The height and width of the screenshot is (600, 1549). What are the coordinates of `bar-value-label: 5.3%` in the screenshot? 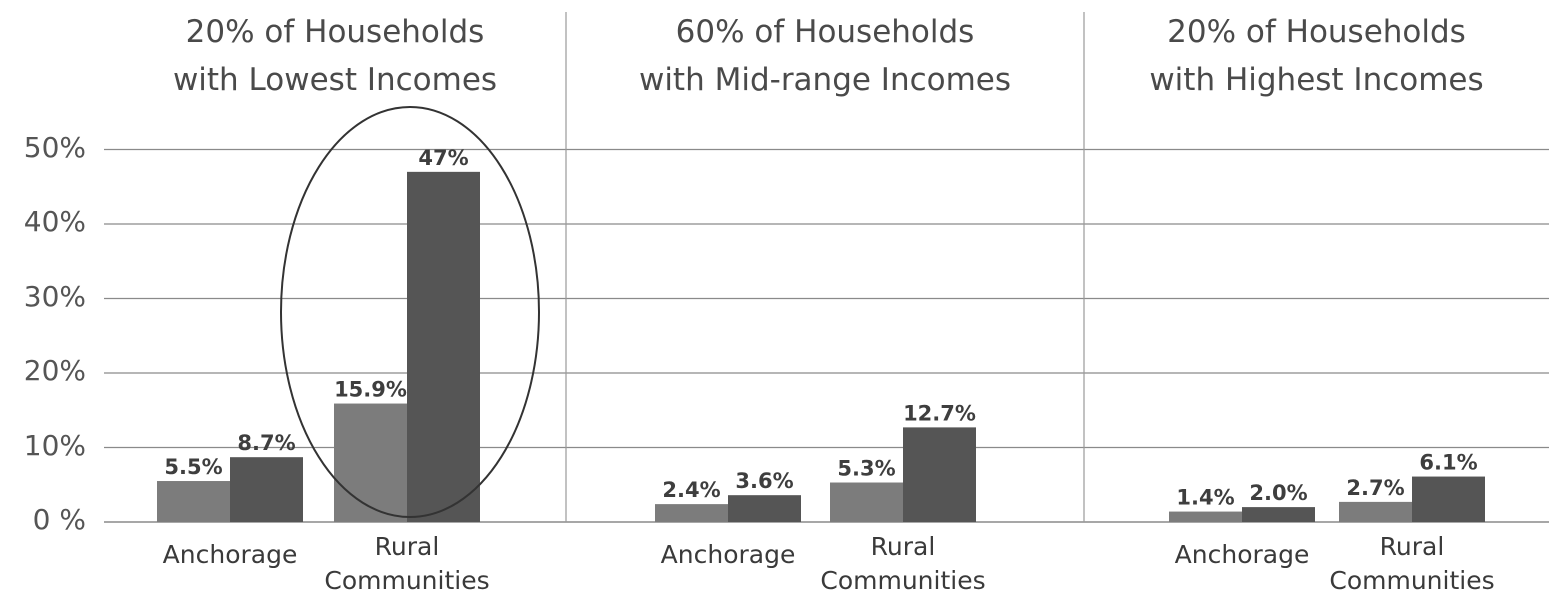 It's located at (866, 469).